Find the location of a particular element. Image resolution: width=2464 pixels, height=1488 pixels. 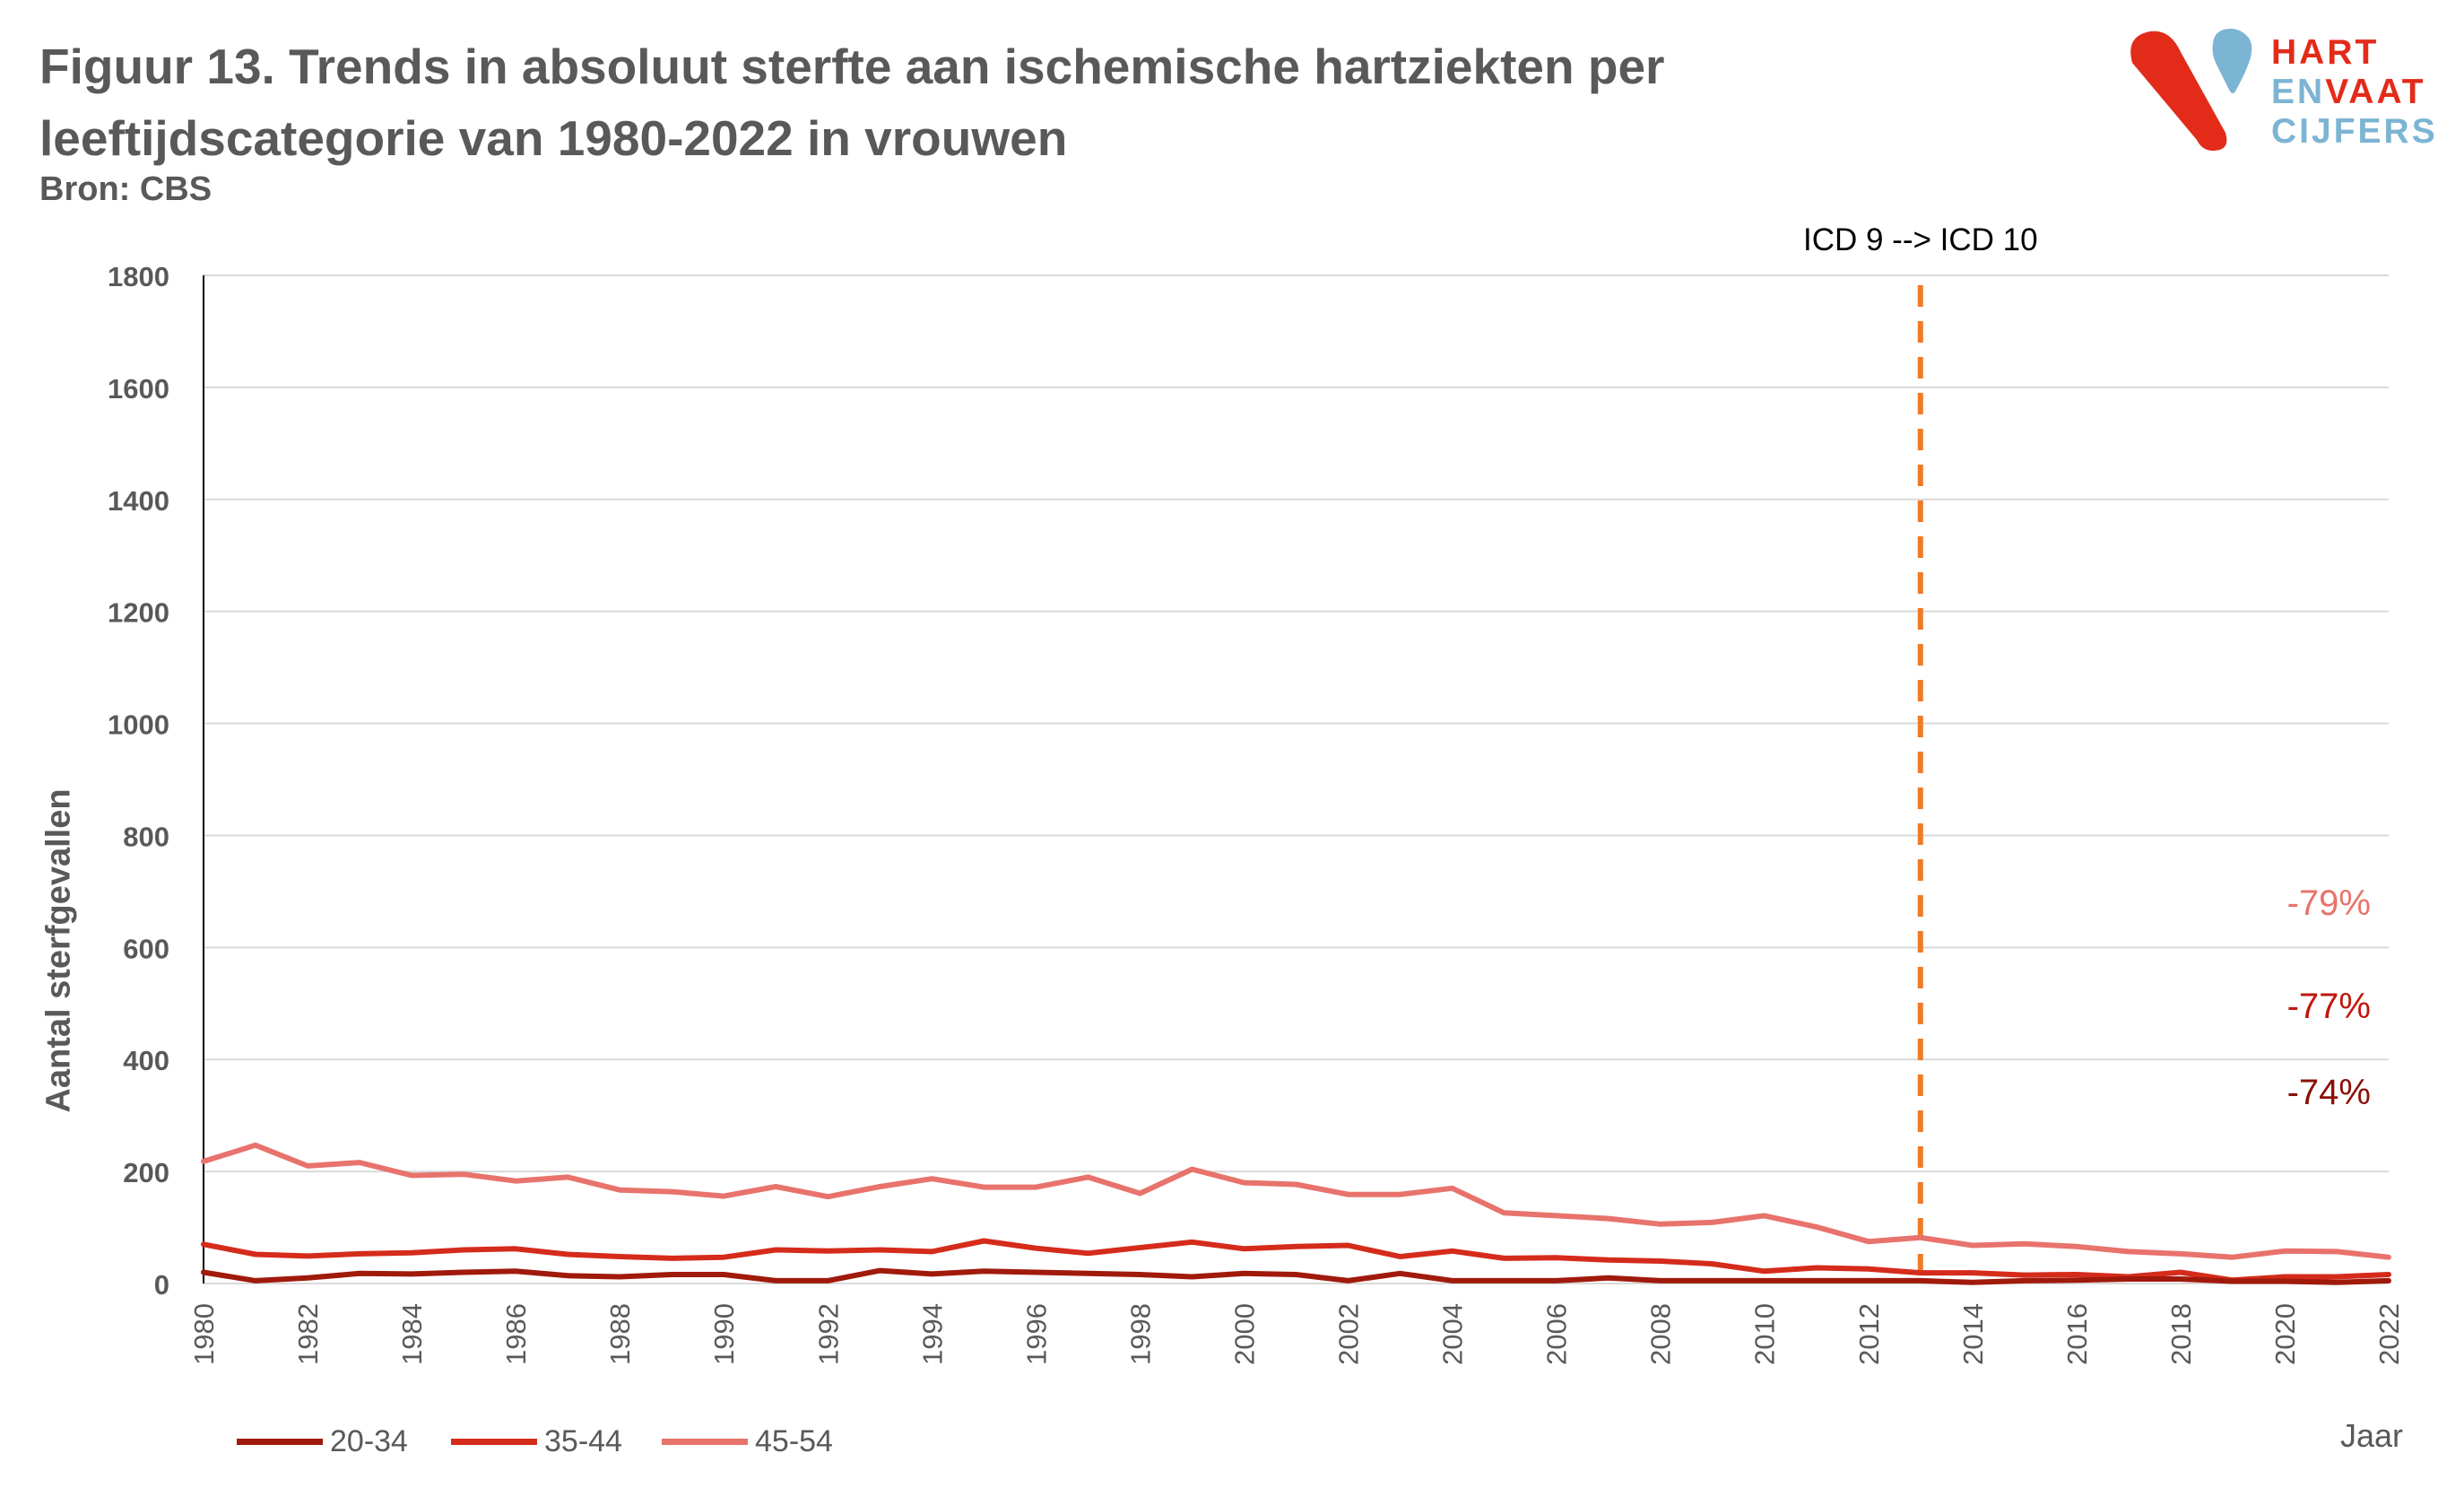

y-tick-label-1400: 1400 is located at coordinates (138, 501).